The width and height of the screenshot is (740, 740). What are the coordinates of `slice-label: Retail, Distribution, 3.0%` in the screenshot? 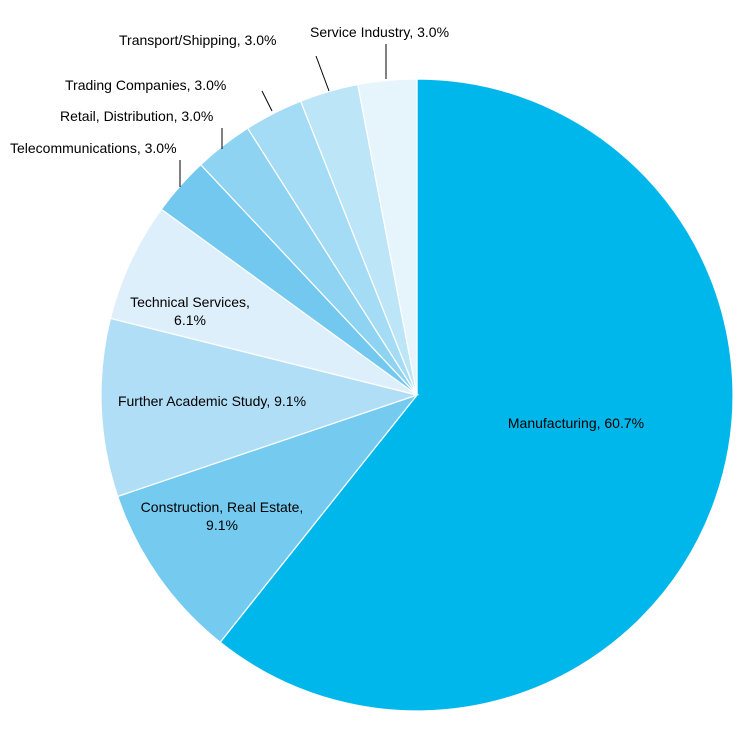 It's located at (136, 116).